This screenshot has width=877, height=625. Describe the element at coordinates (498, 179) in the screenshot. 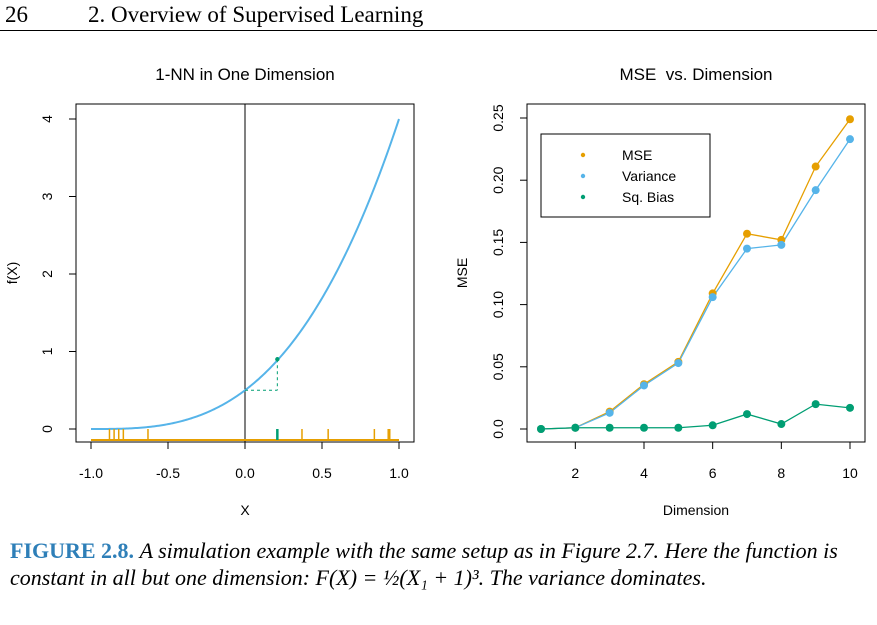

I see `y-tick-label: 0.20` at that location.